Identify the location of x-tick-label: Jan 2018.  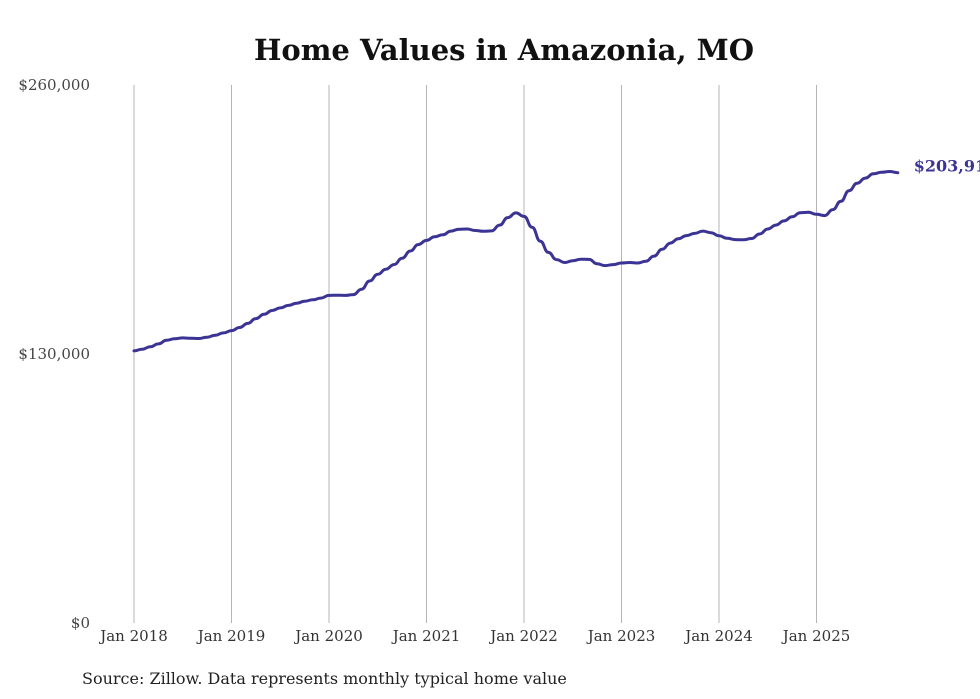
(133, 636).